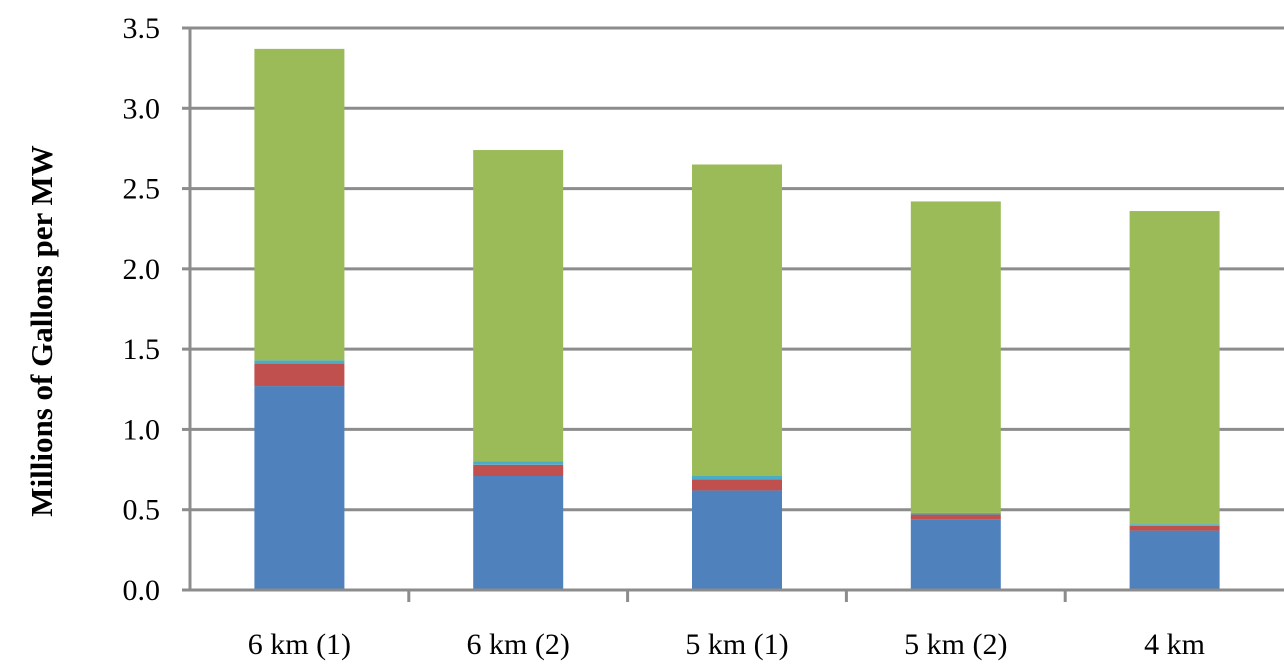 The image size is (1284, 670). What do you see at coordinates (142, 590) in the screenshot?
I see `y-tick-label: 0.0` at bounding box center [142, 590].